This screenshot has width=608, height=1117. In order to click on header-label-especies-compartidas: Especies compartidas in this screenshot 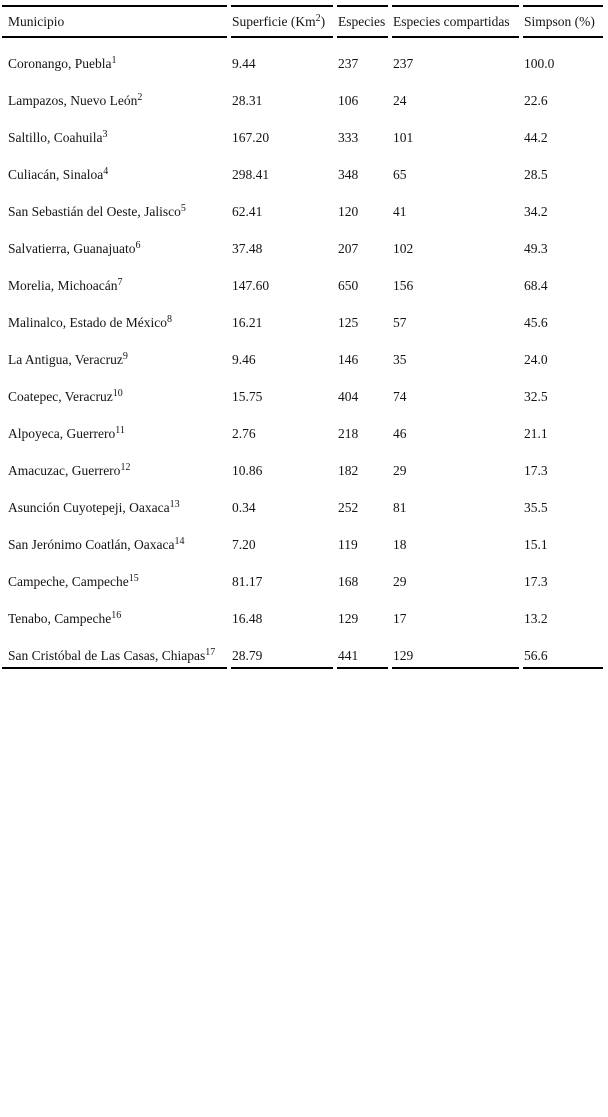, I will do `click(451, 21)`.